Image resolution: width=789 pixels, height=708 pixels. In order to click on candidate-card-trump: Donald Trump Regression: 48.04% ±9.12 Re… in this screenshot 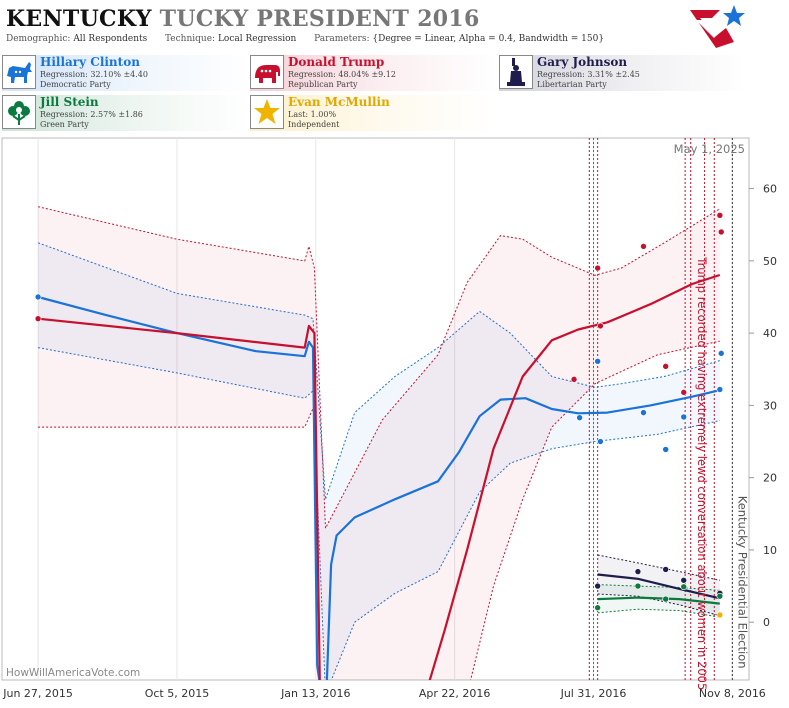, I will do `click(374, 73)`.